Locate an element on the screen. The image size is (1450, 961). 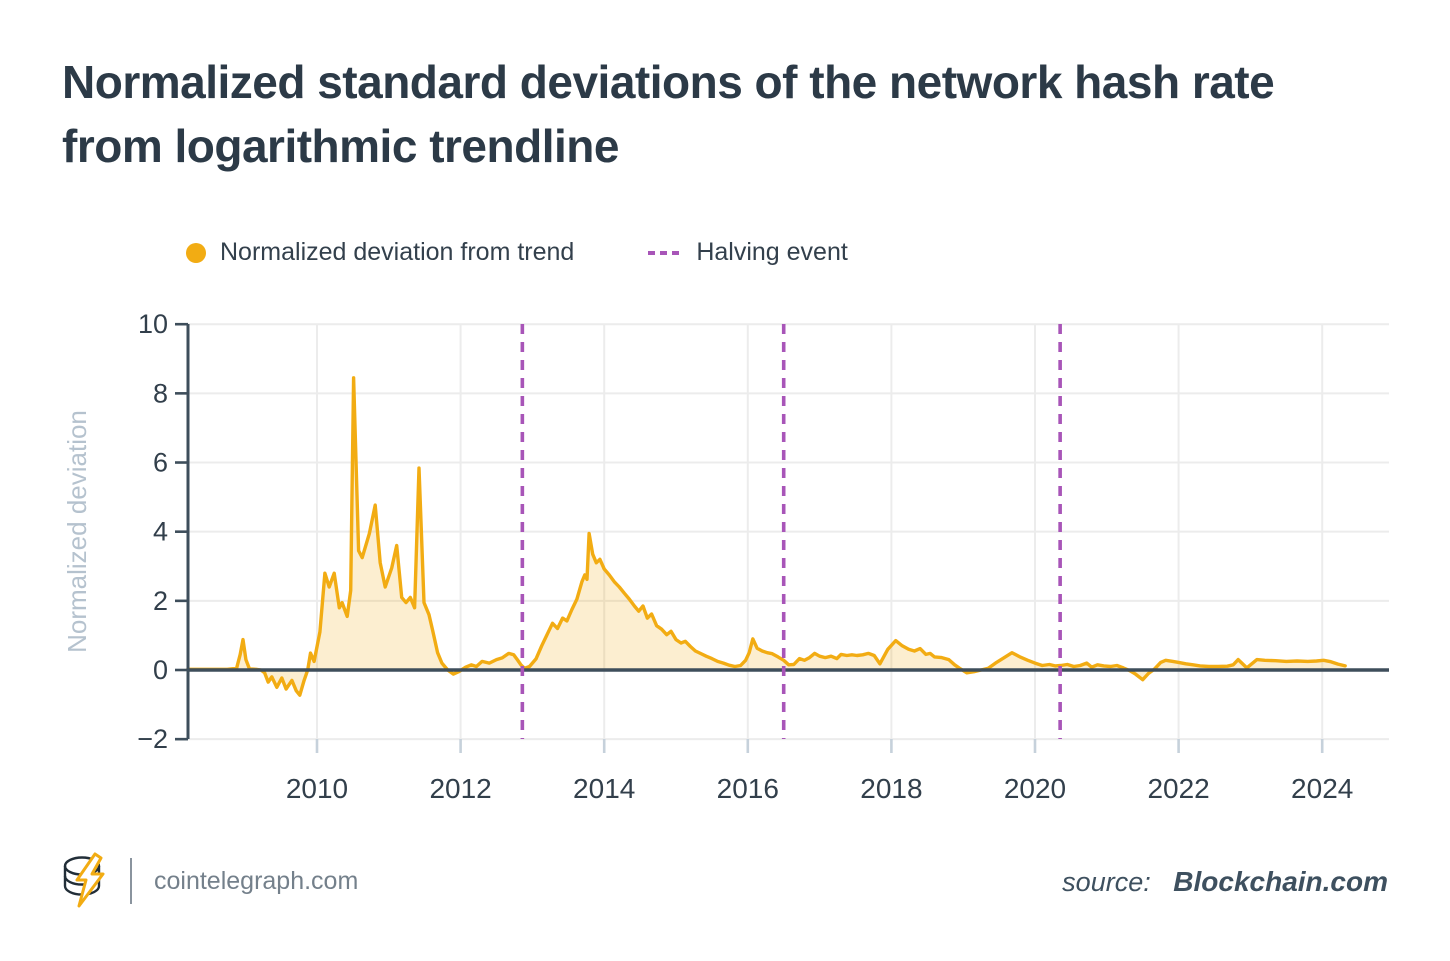
y-tick-label: 0 is located at coordinates (160, 670).